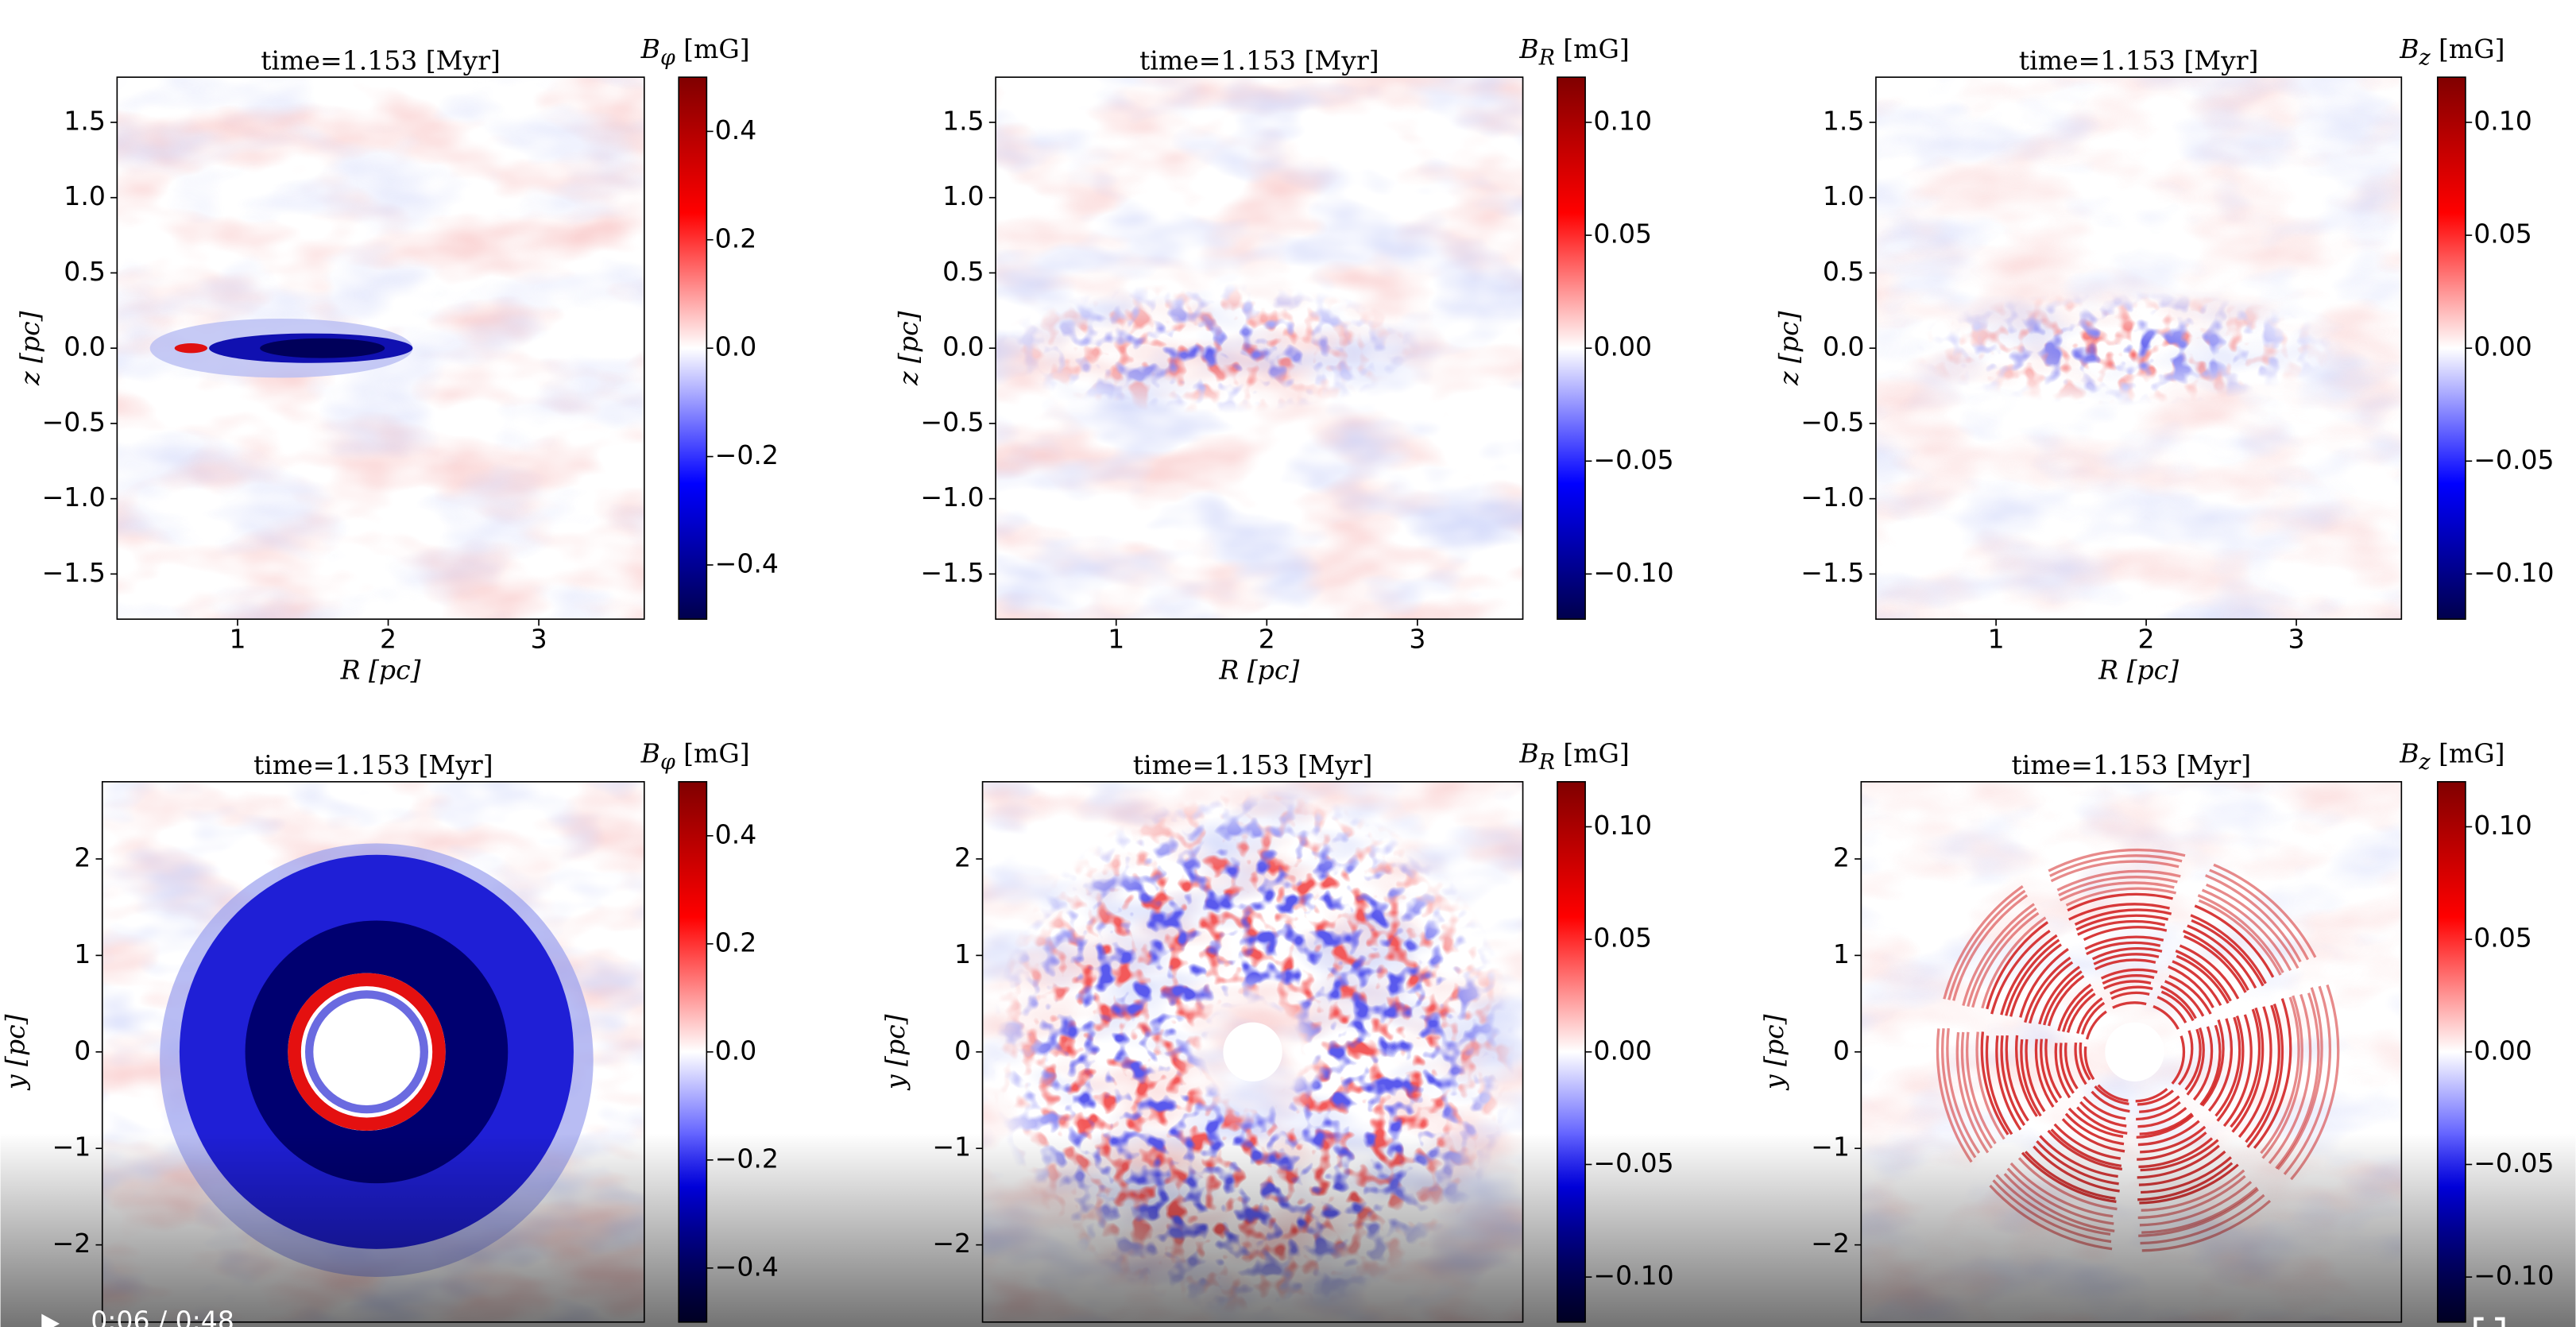 The width and height of the screenshot is (2576, 1327). Describe the element at coordinates (667, 763) in the screenshot. I see `colorbar-subscript: φ` at that location.